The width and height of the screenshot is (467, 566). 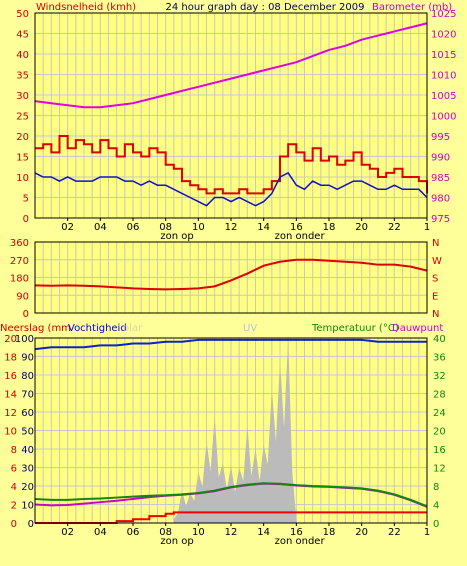 What do you see at coordinates (439, 432) in the screenshot?
I see `y-right-tick-label: 20` at bounding box center [439, 432].